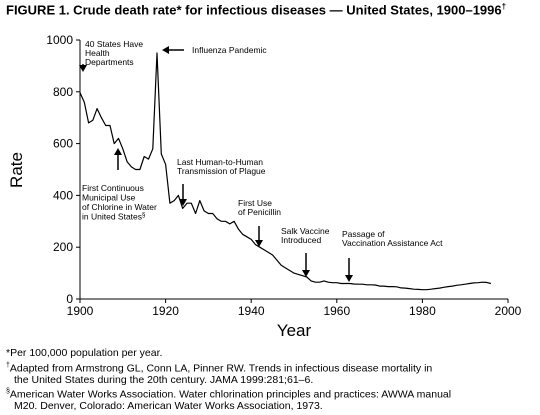 This screenshot has height=415, width=540. What do you see at coordinates (80, 311) in the screenshot?
I see `x-tick-label-1900: 1900` at bounding box center [80, 311].